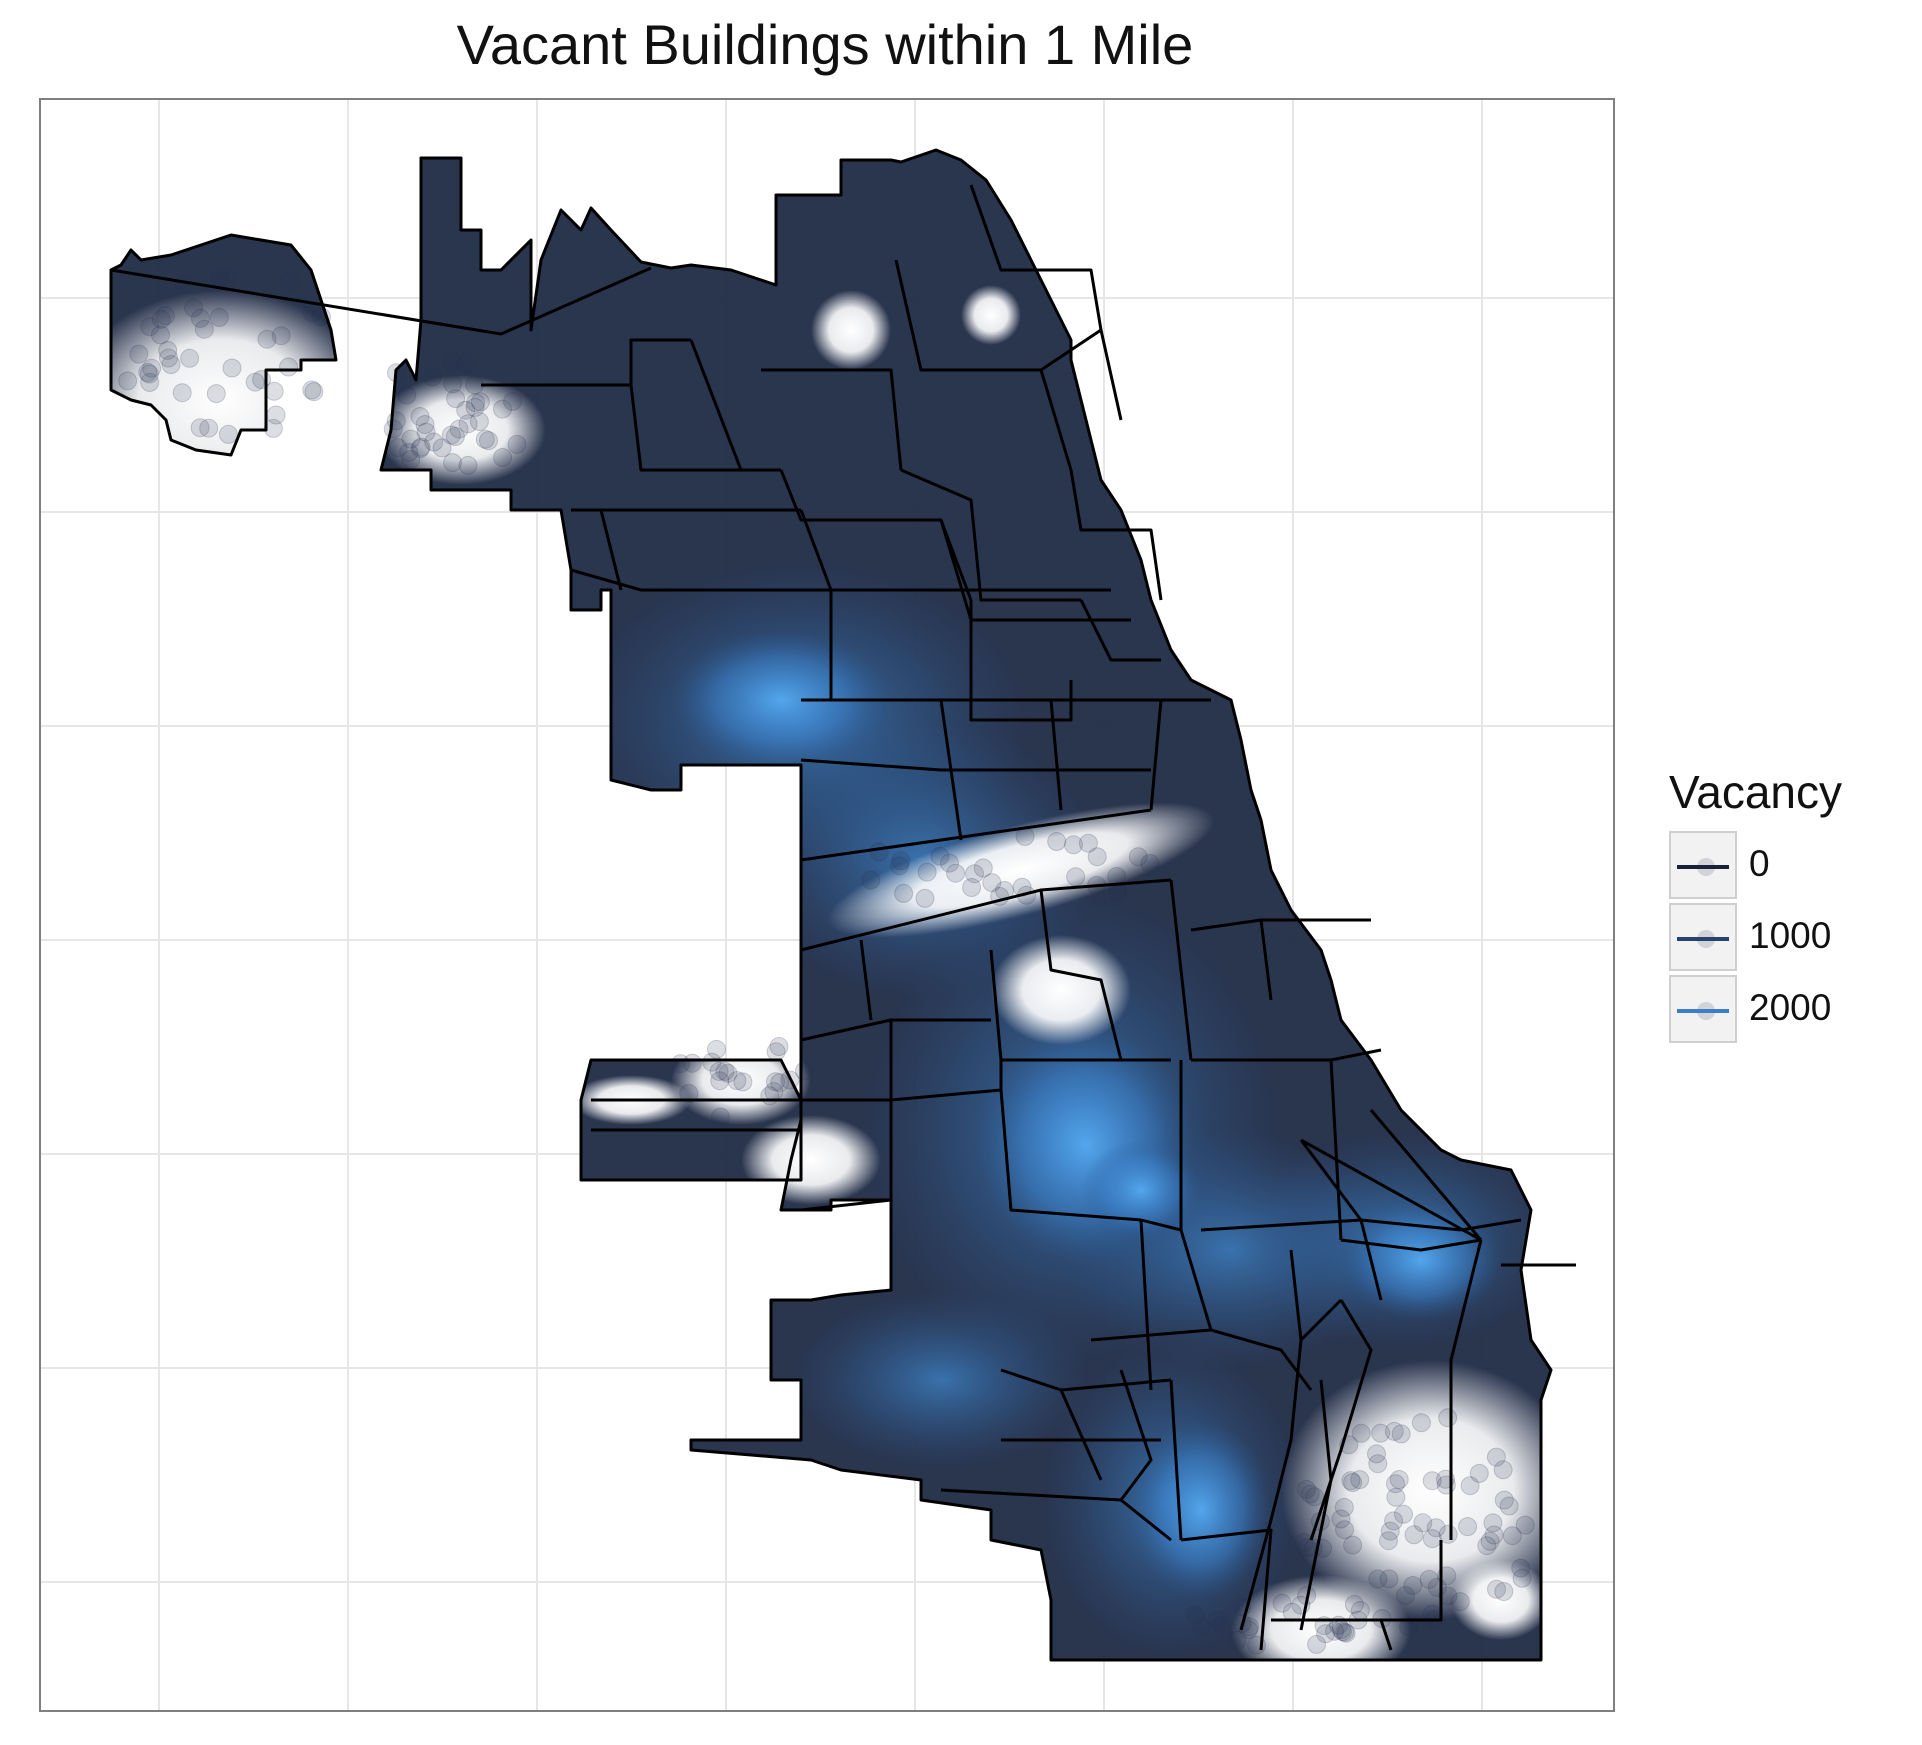 The image size is (1922, 1745). I want to click on legend-keys: 0 1000 2000, so click(1785, 939).